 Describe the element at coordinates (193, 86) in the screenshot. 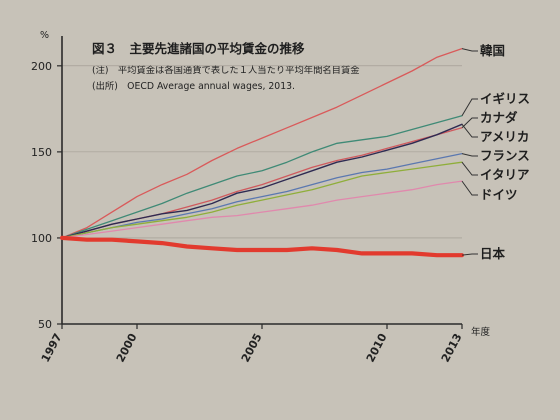

I see `chart-source: (出所) OECD Average annual wages, 2013.` at that location.